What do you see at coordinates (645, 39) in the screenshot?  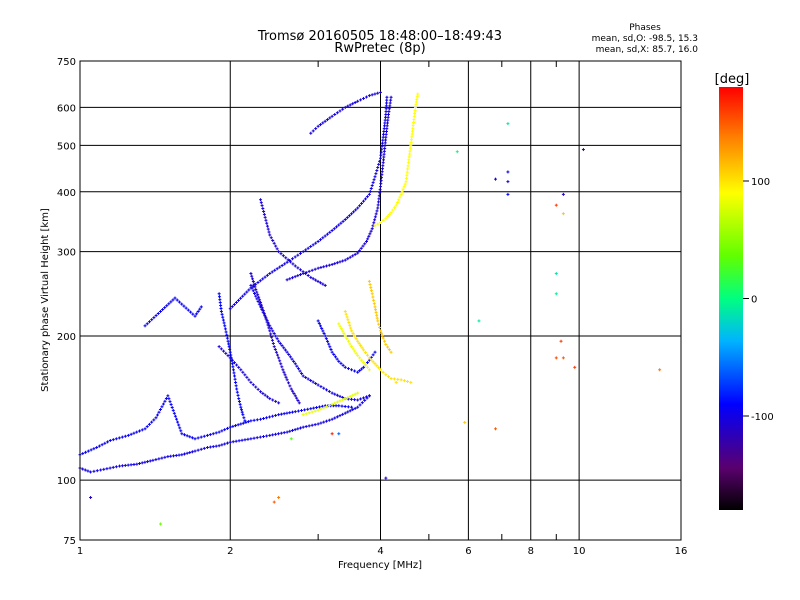 I see `phases-o-stats: mean, sd,O: -98.5, 15.3` at bounding box center [645, 39].